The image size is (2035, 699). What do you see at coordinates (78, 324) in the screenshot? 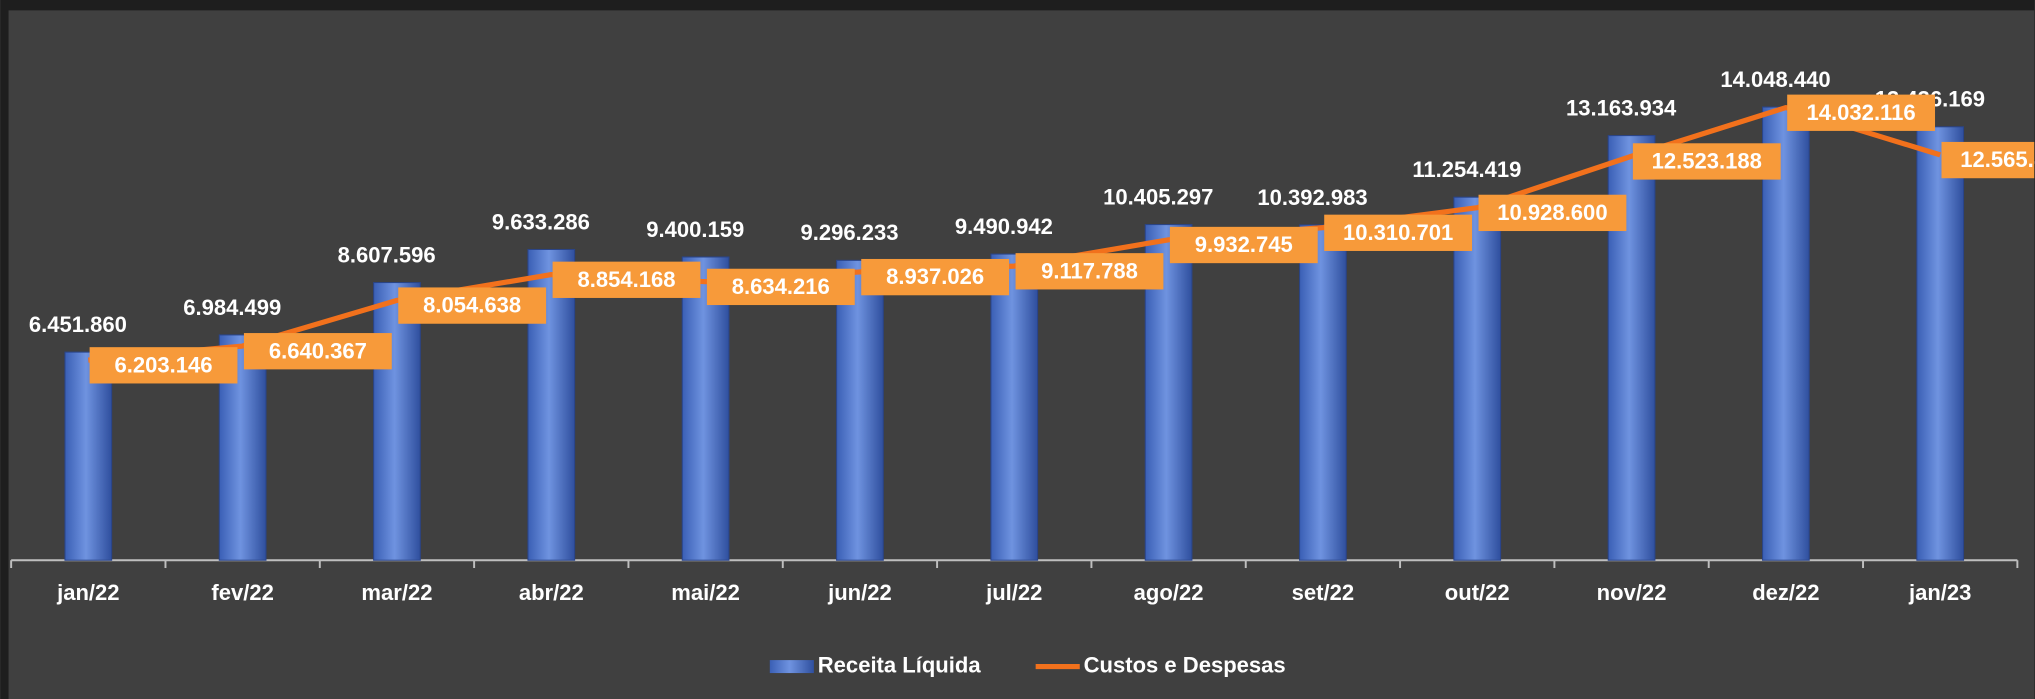
I see `bar-value-label: 6.451.860` at bounding box center [78, 324].